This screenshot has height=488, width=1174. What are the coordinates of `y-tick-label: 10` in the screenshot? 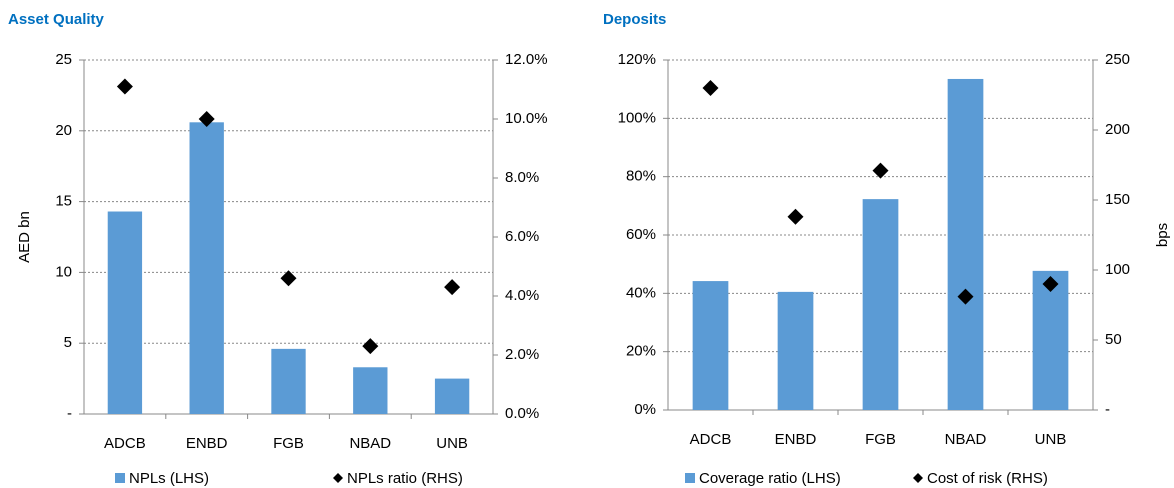 It's located at (63, 271).